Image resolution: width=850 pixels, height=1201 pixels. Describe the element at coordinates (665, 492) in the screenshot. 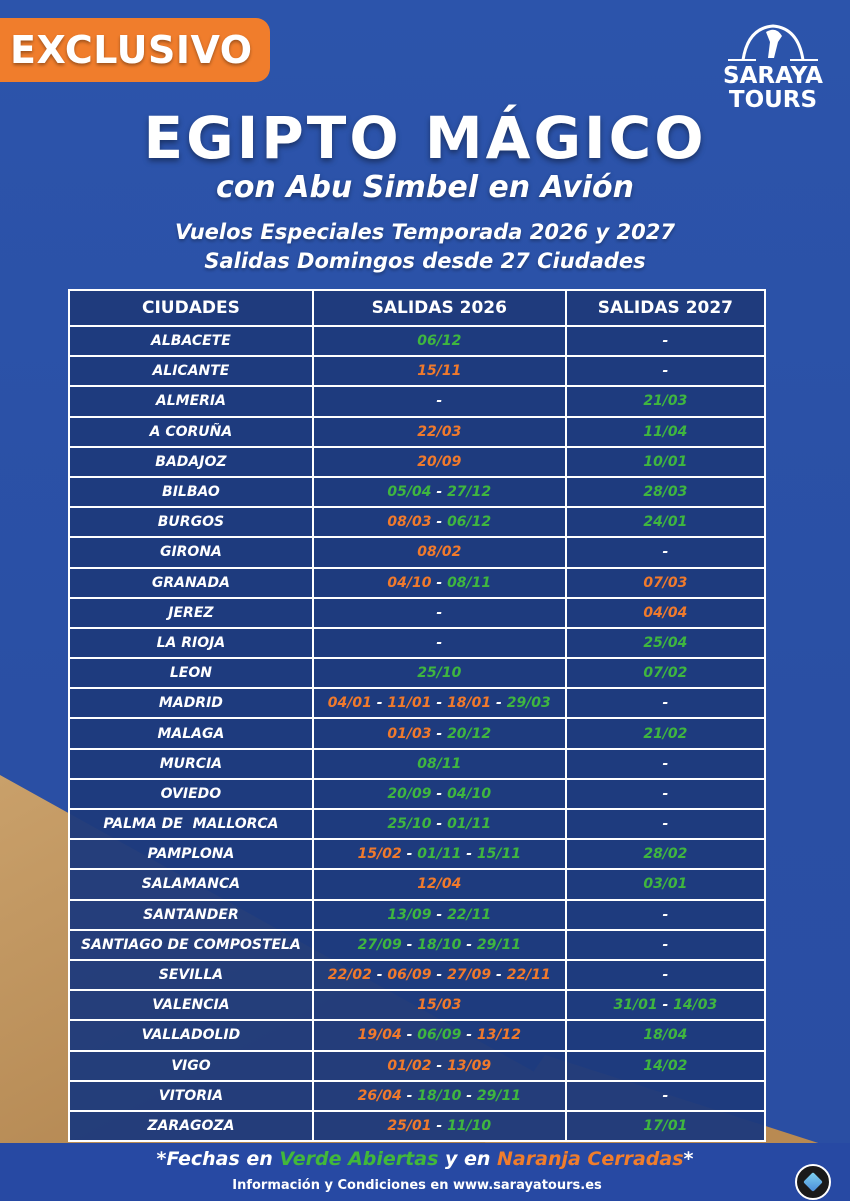

I see `cell-2027: 28/03` at that location.